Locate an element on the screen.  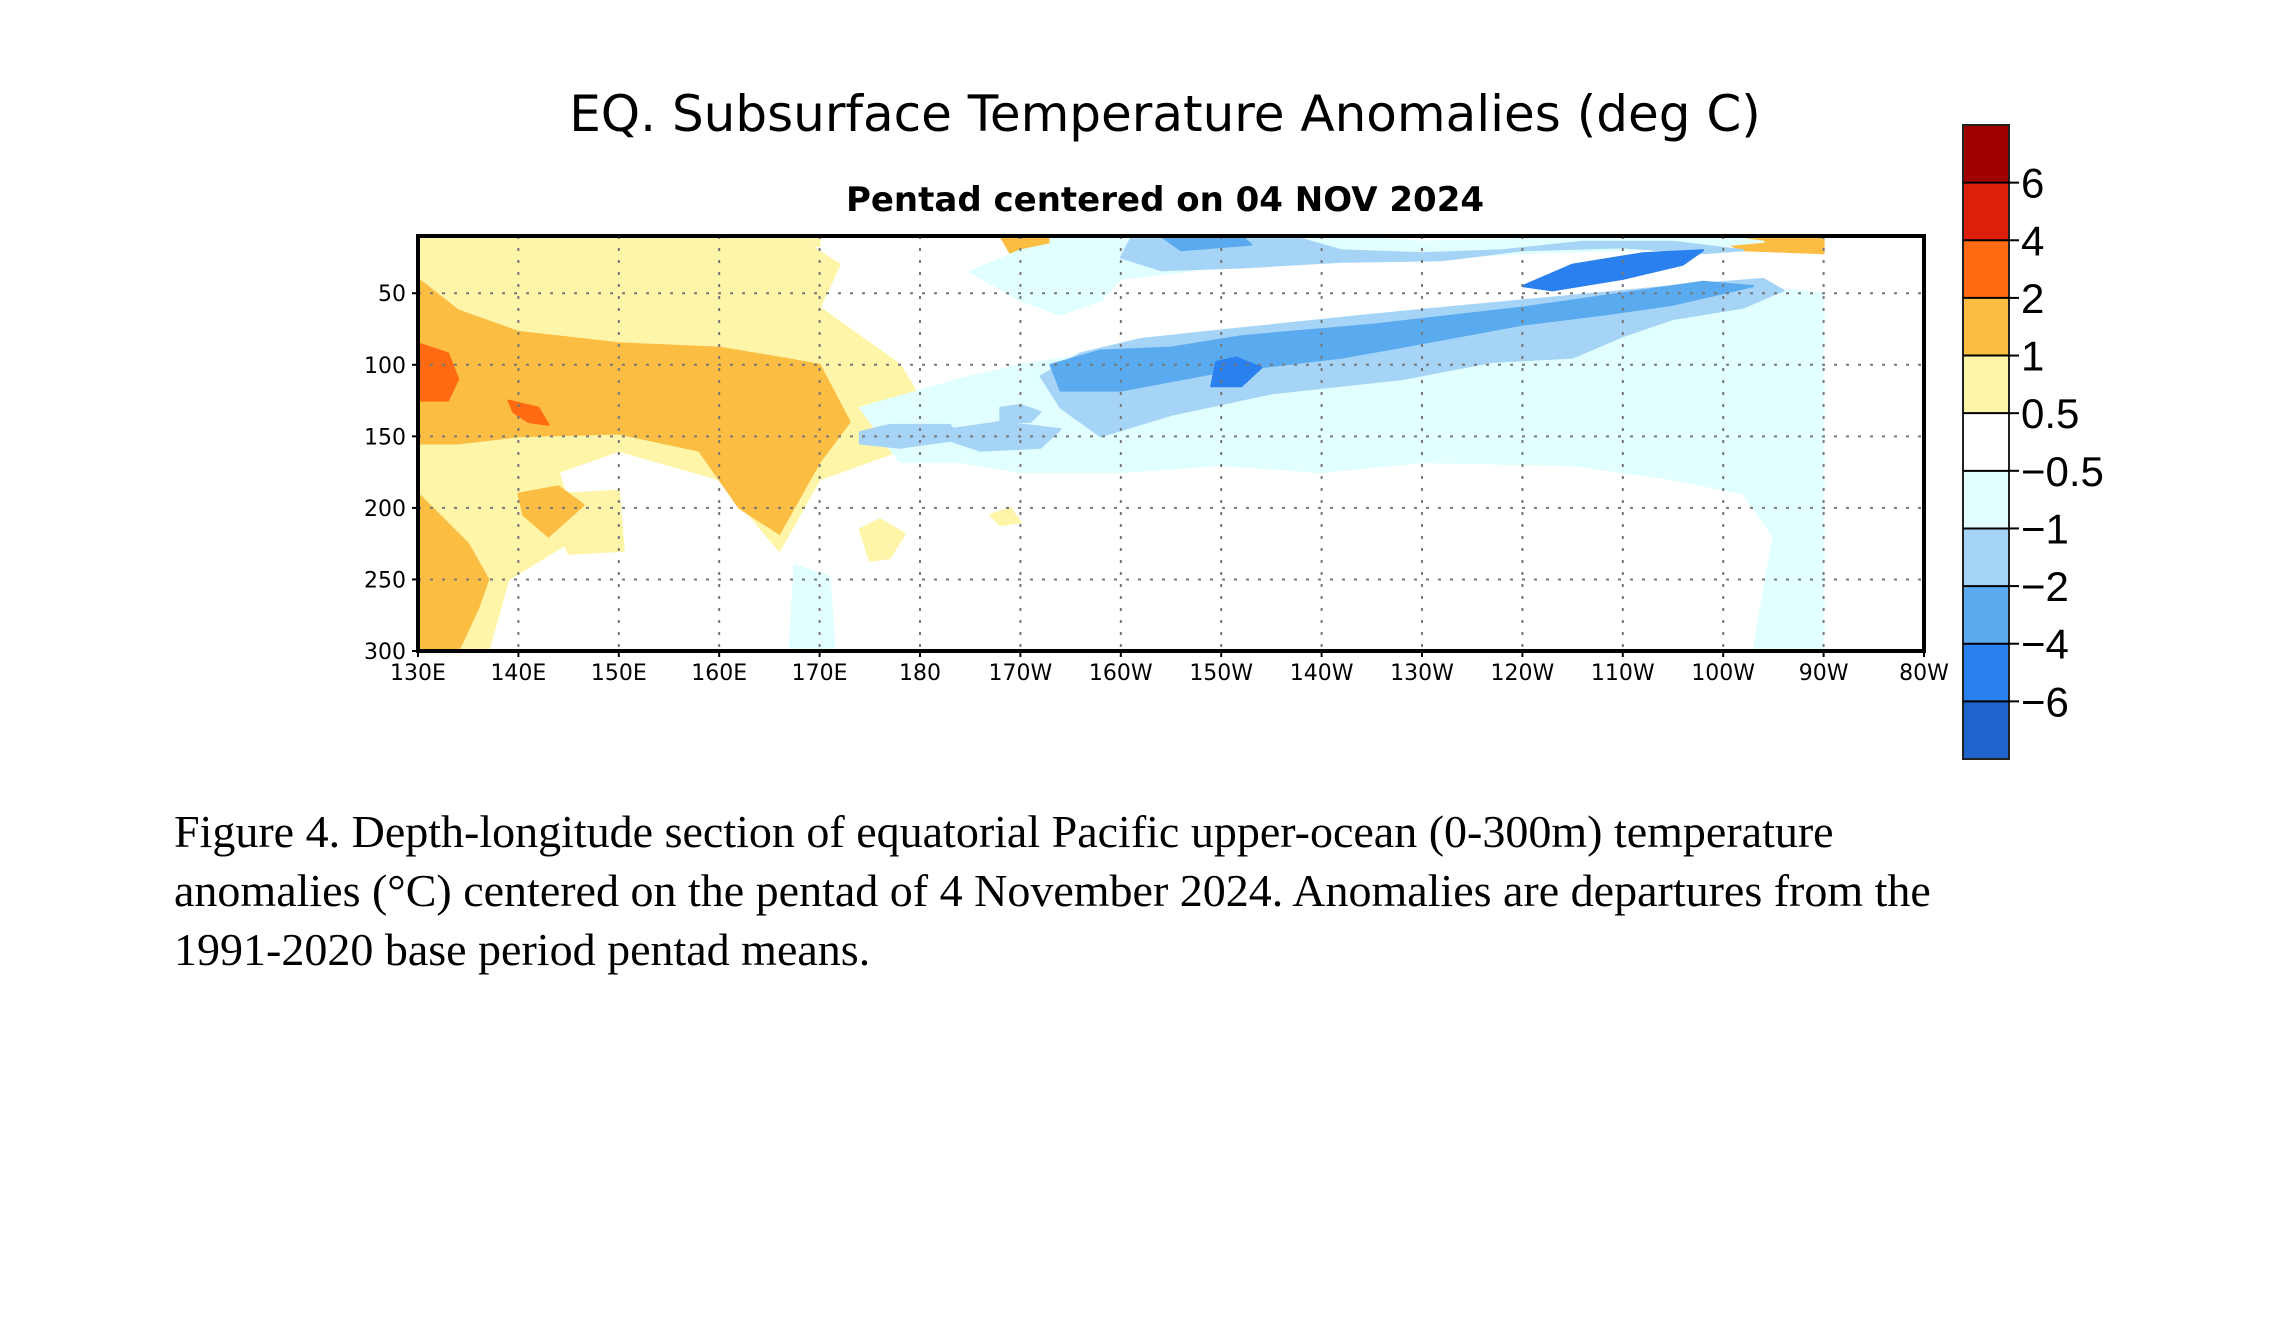
x-tick-label: 170W is located at coordinates (1021, 673).